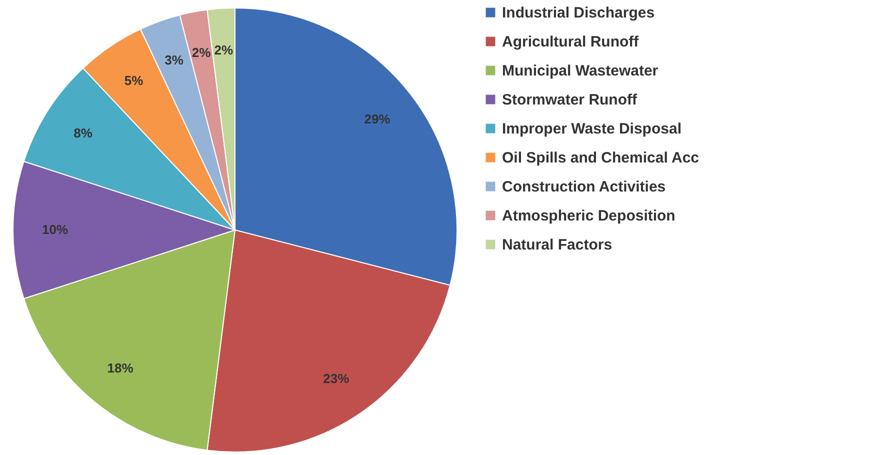  I want to click on legend-label: Natural Factors, so click(557, 245).